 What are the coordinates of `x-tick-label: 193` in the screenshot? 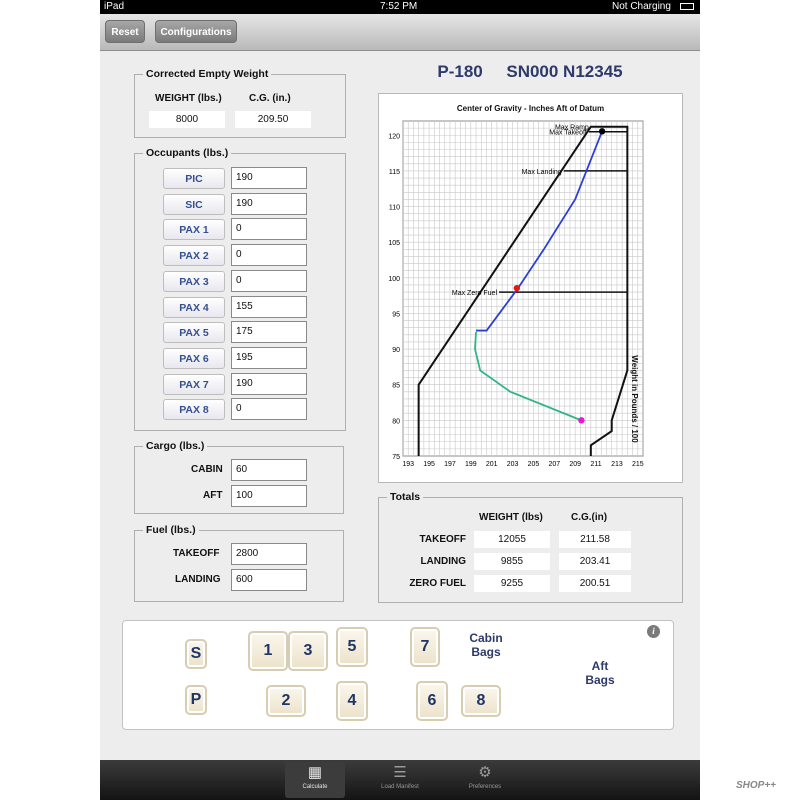 It's located at (408, 464).